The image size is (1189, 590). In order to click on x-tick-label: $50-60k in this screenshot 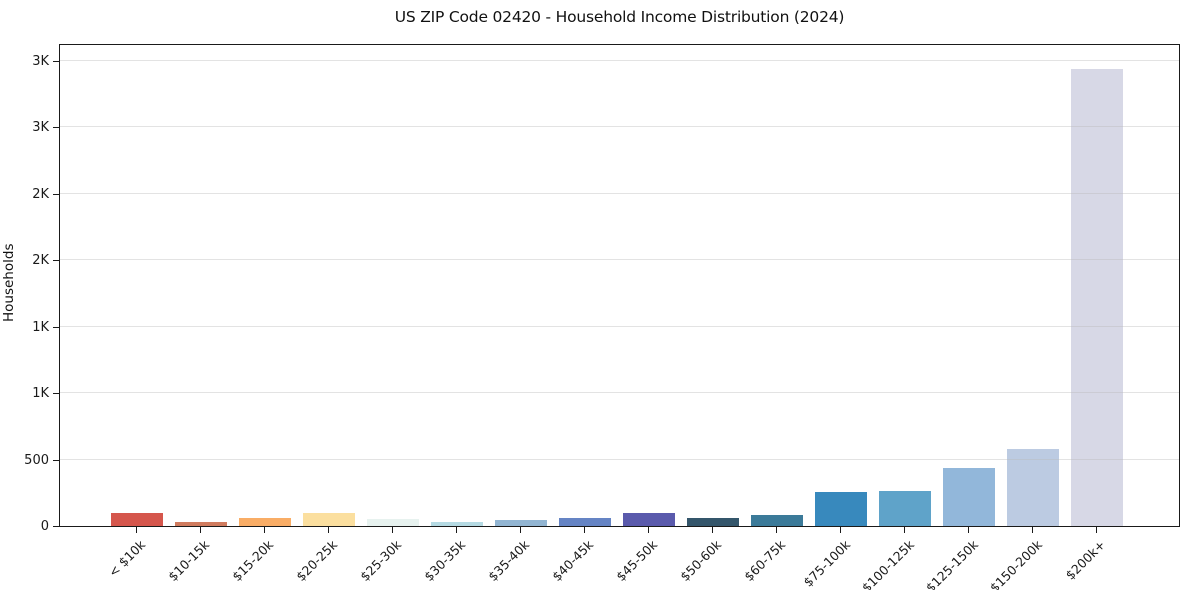, I will do `click(701, 561)`.